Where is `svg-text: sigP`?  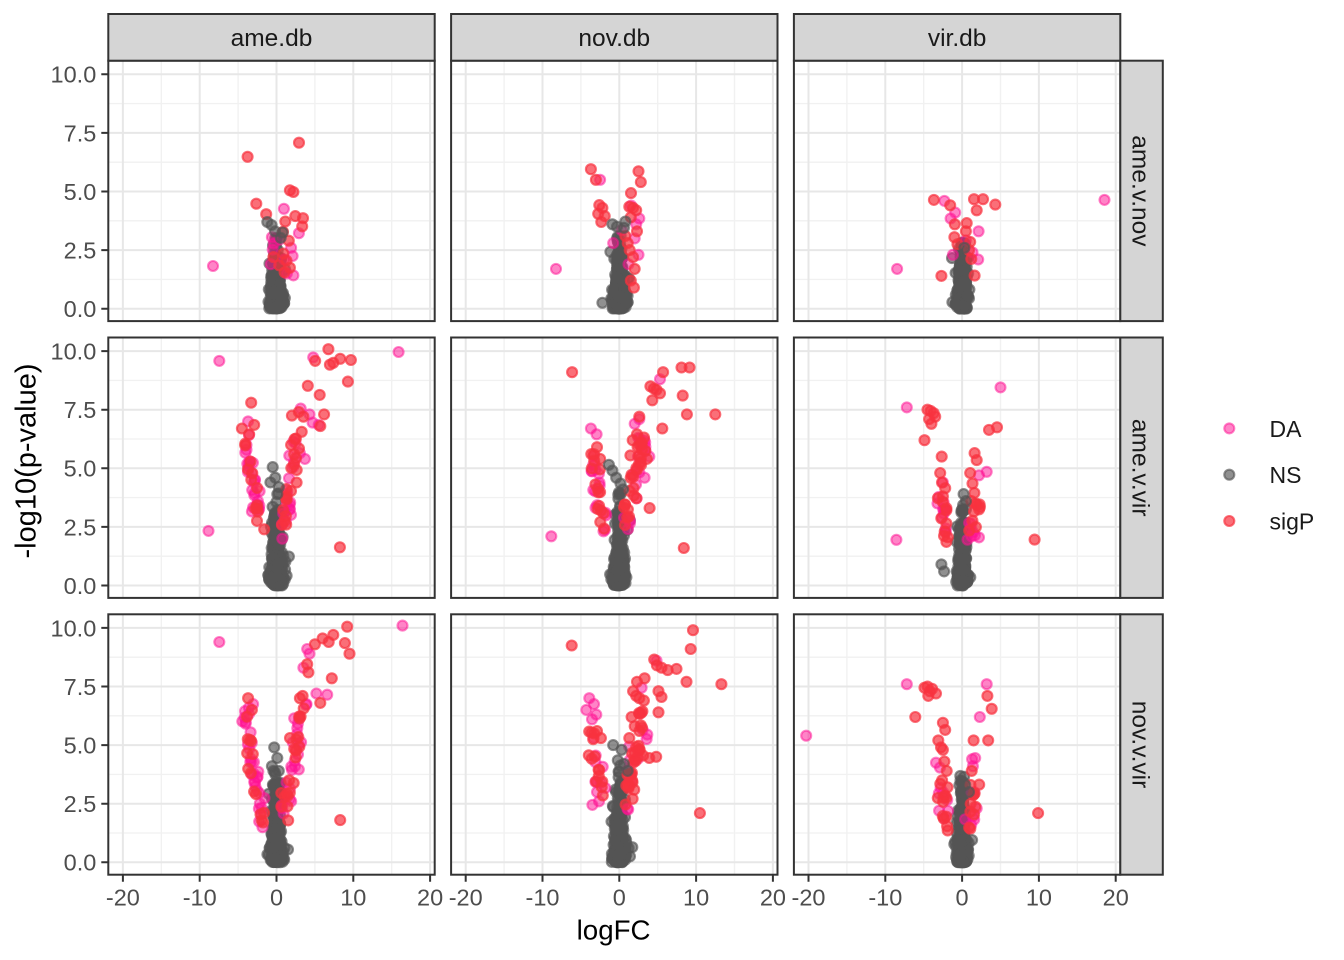 svg-text: sigP is located at coordinates (1292, 521).